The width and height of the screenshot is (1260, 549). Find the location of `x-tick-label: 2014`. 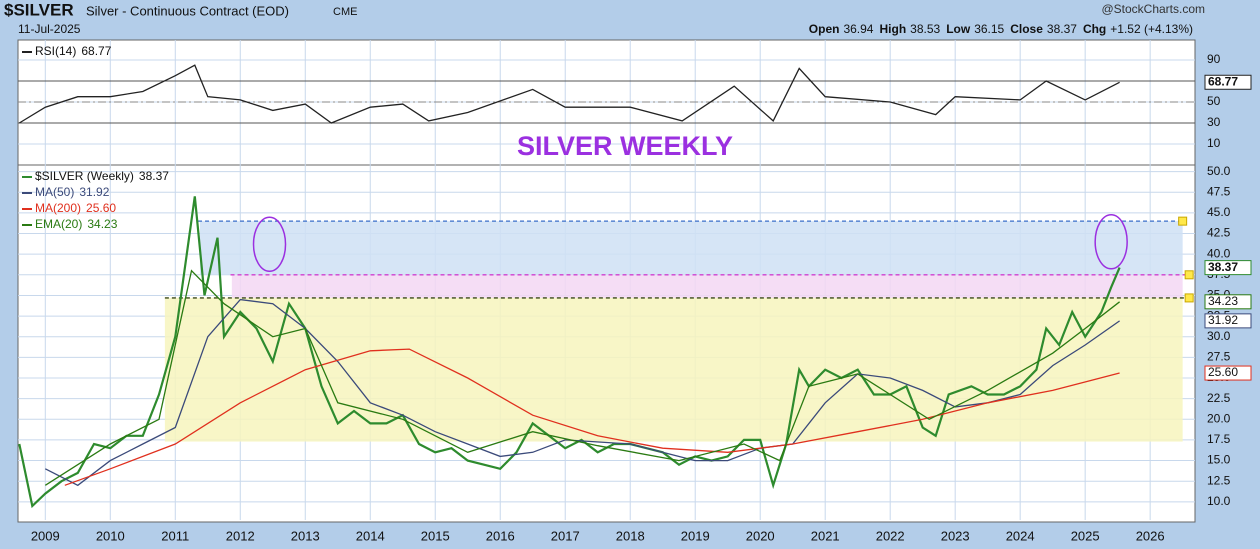

x-tick-label: 2014 is located at coordinates (370, 535).